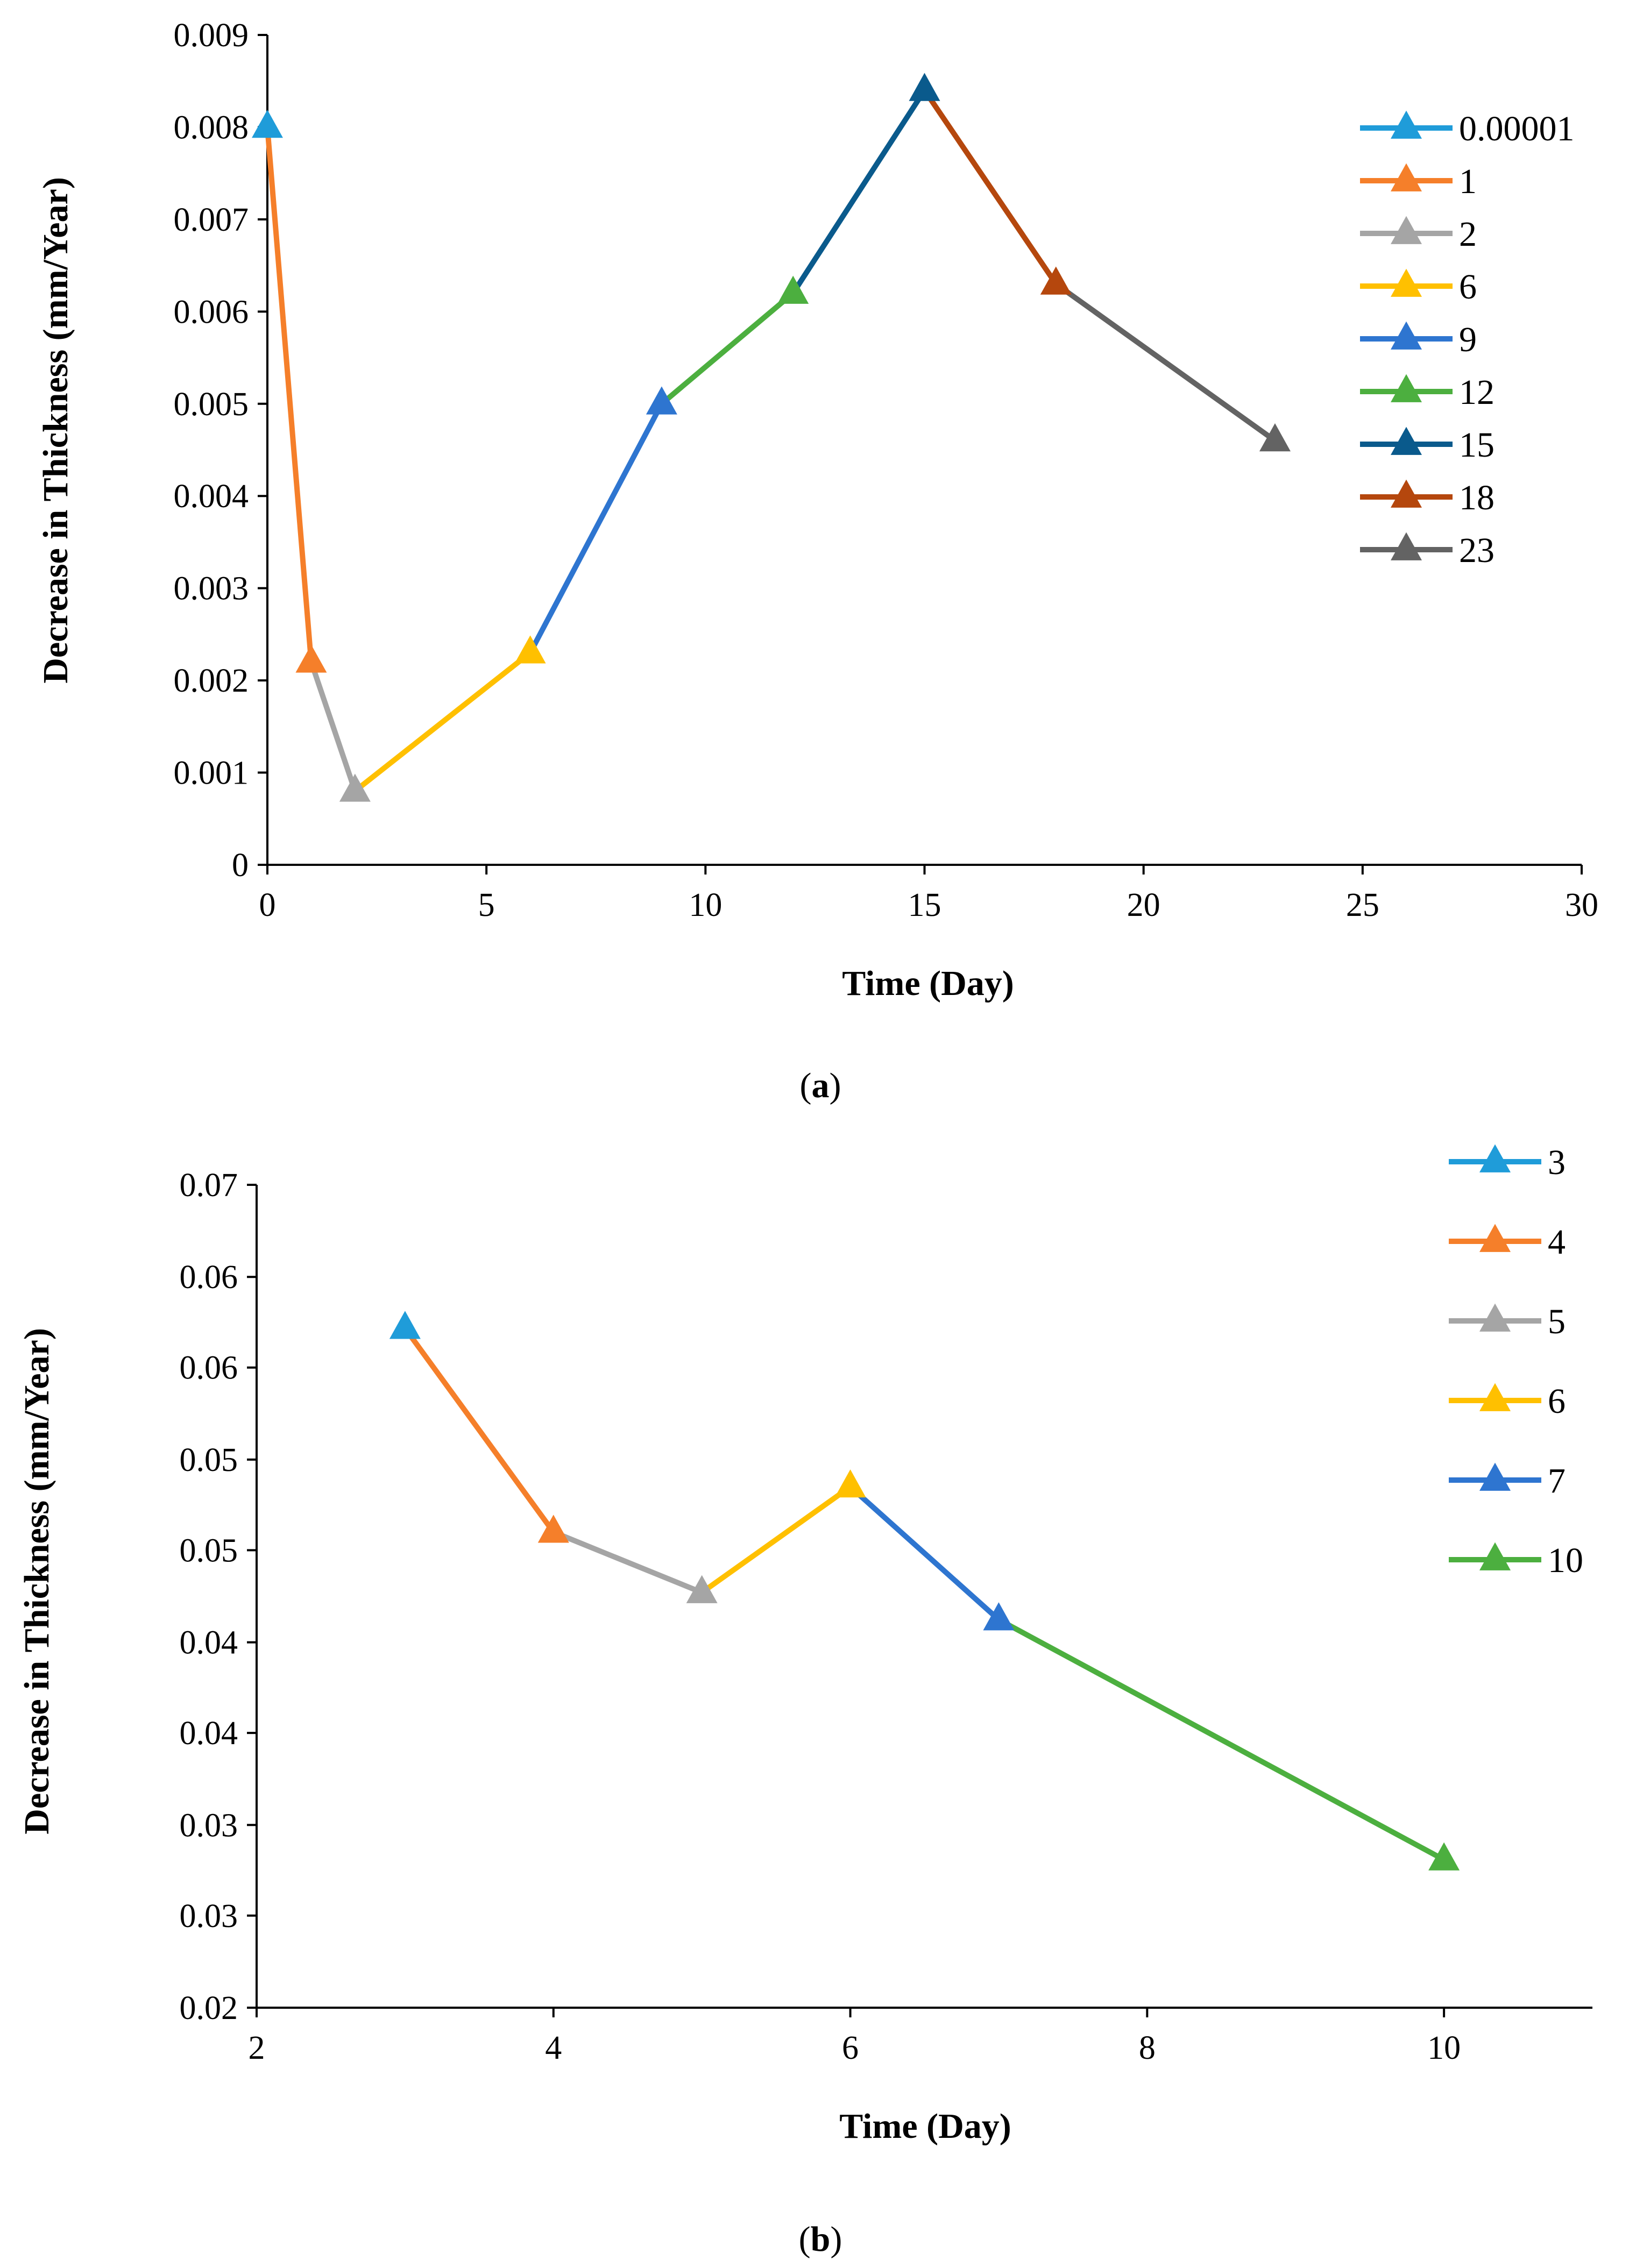 This screenshot has height=2268, width=1629. I want to click on x-tick-label: 8, so click(1147, 2048).